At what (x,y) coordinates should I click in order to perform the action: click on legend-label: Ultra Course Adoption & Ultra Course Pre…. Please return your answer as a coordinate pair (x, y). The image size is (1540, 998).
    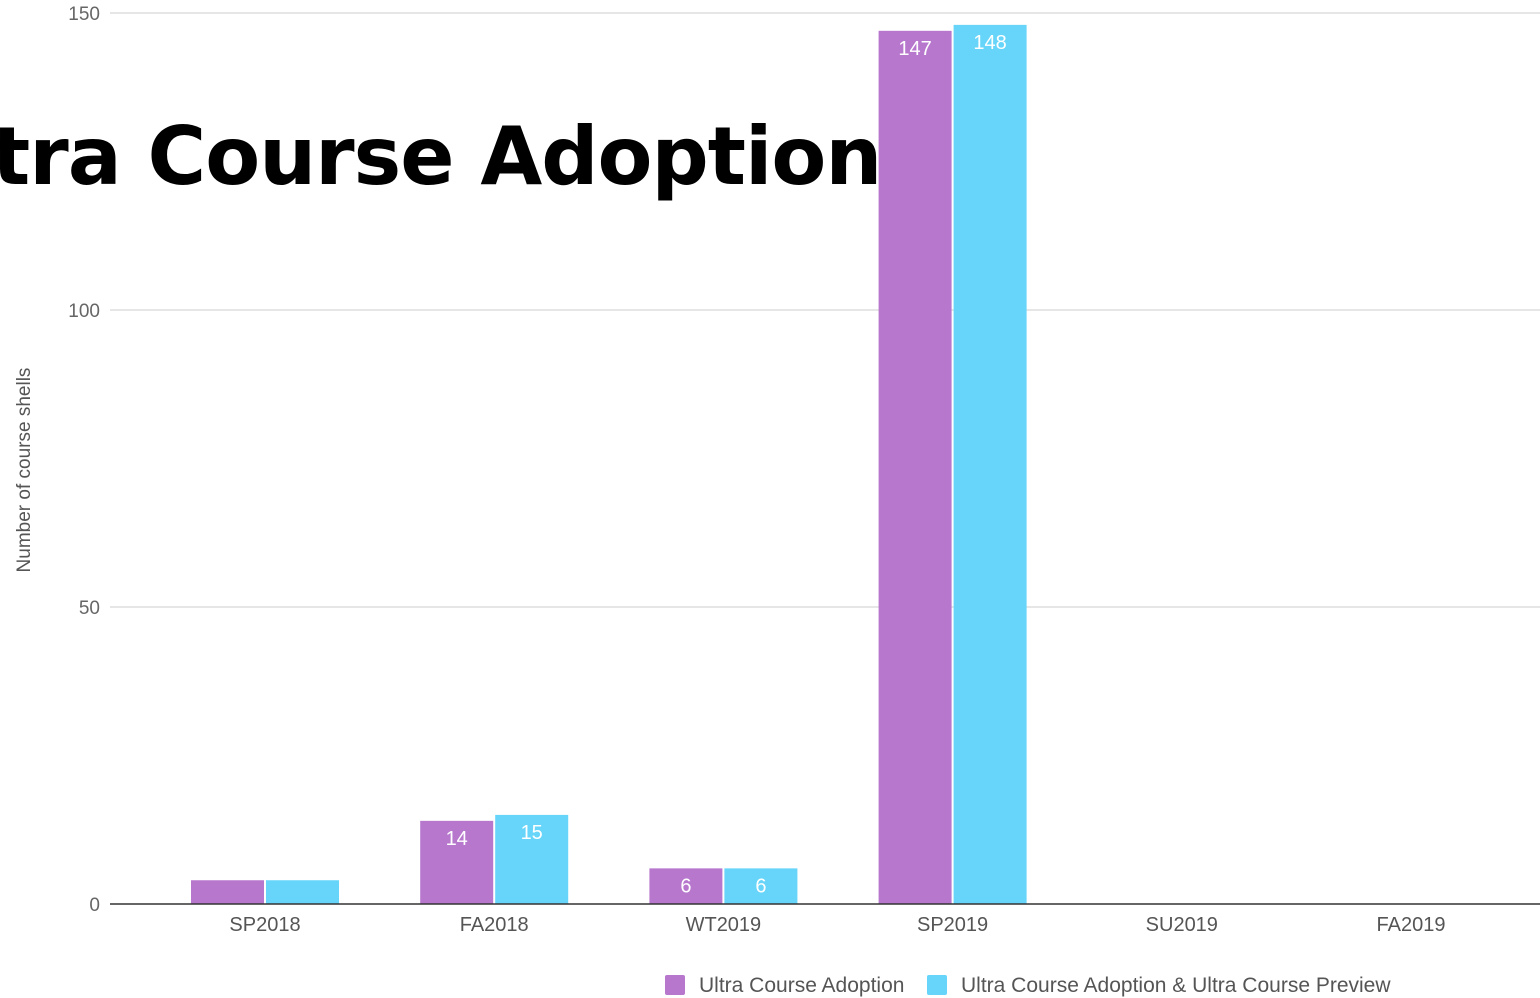
    Looking at the image, I should click on (1176, 985).